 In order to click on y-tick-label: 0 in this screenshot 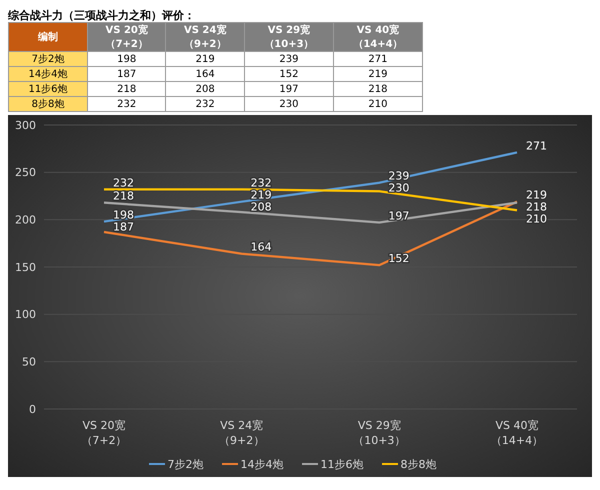, I will do `click(32, 409)`.